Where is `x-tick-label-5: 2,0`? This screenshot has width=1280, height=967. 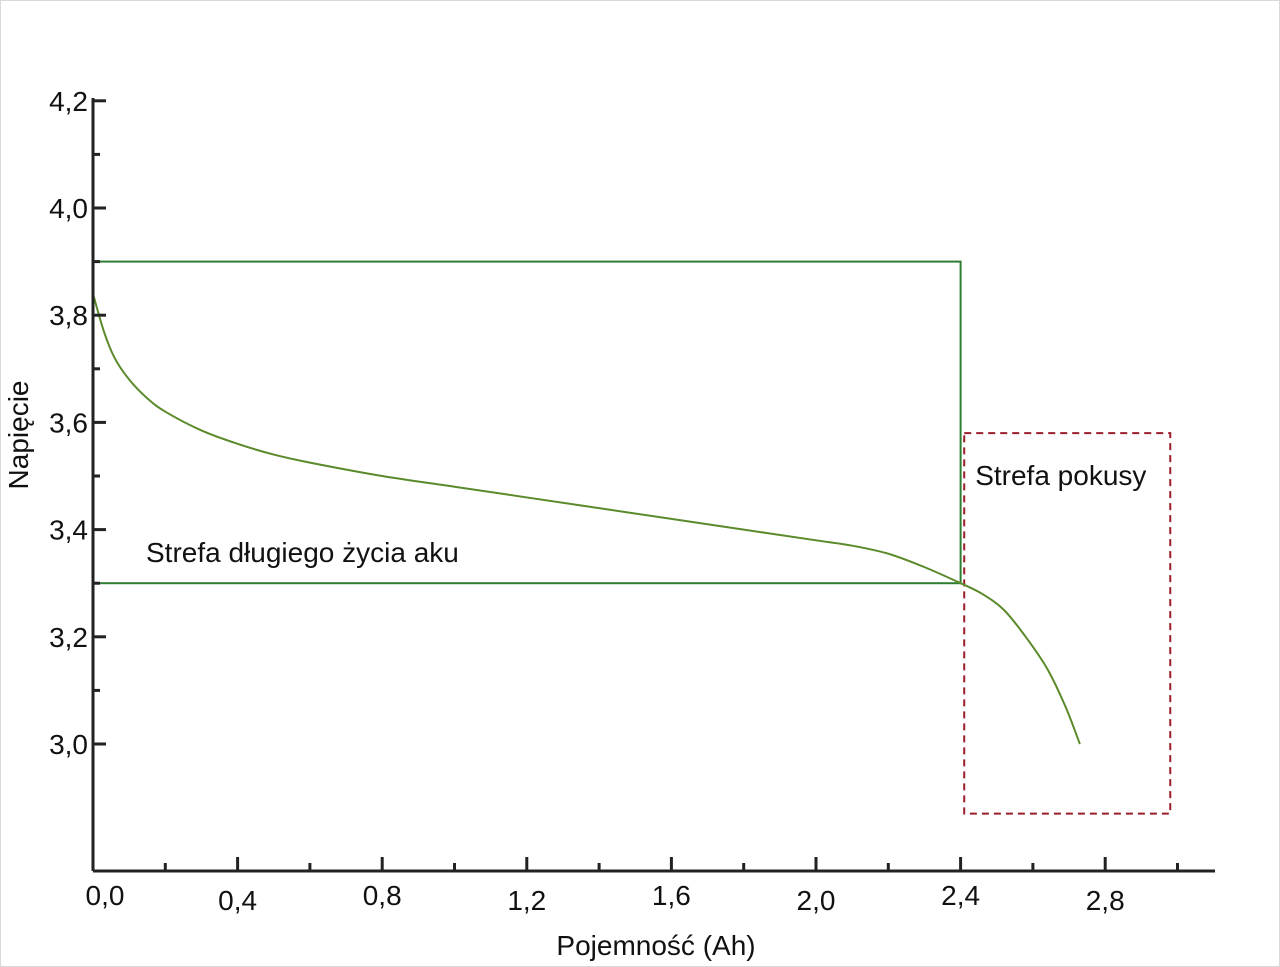 x-tick-label-5: 2,0 is located at coordinates (816, 900).